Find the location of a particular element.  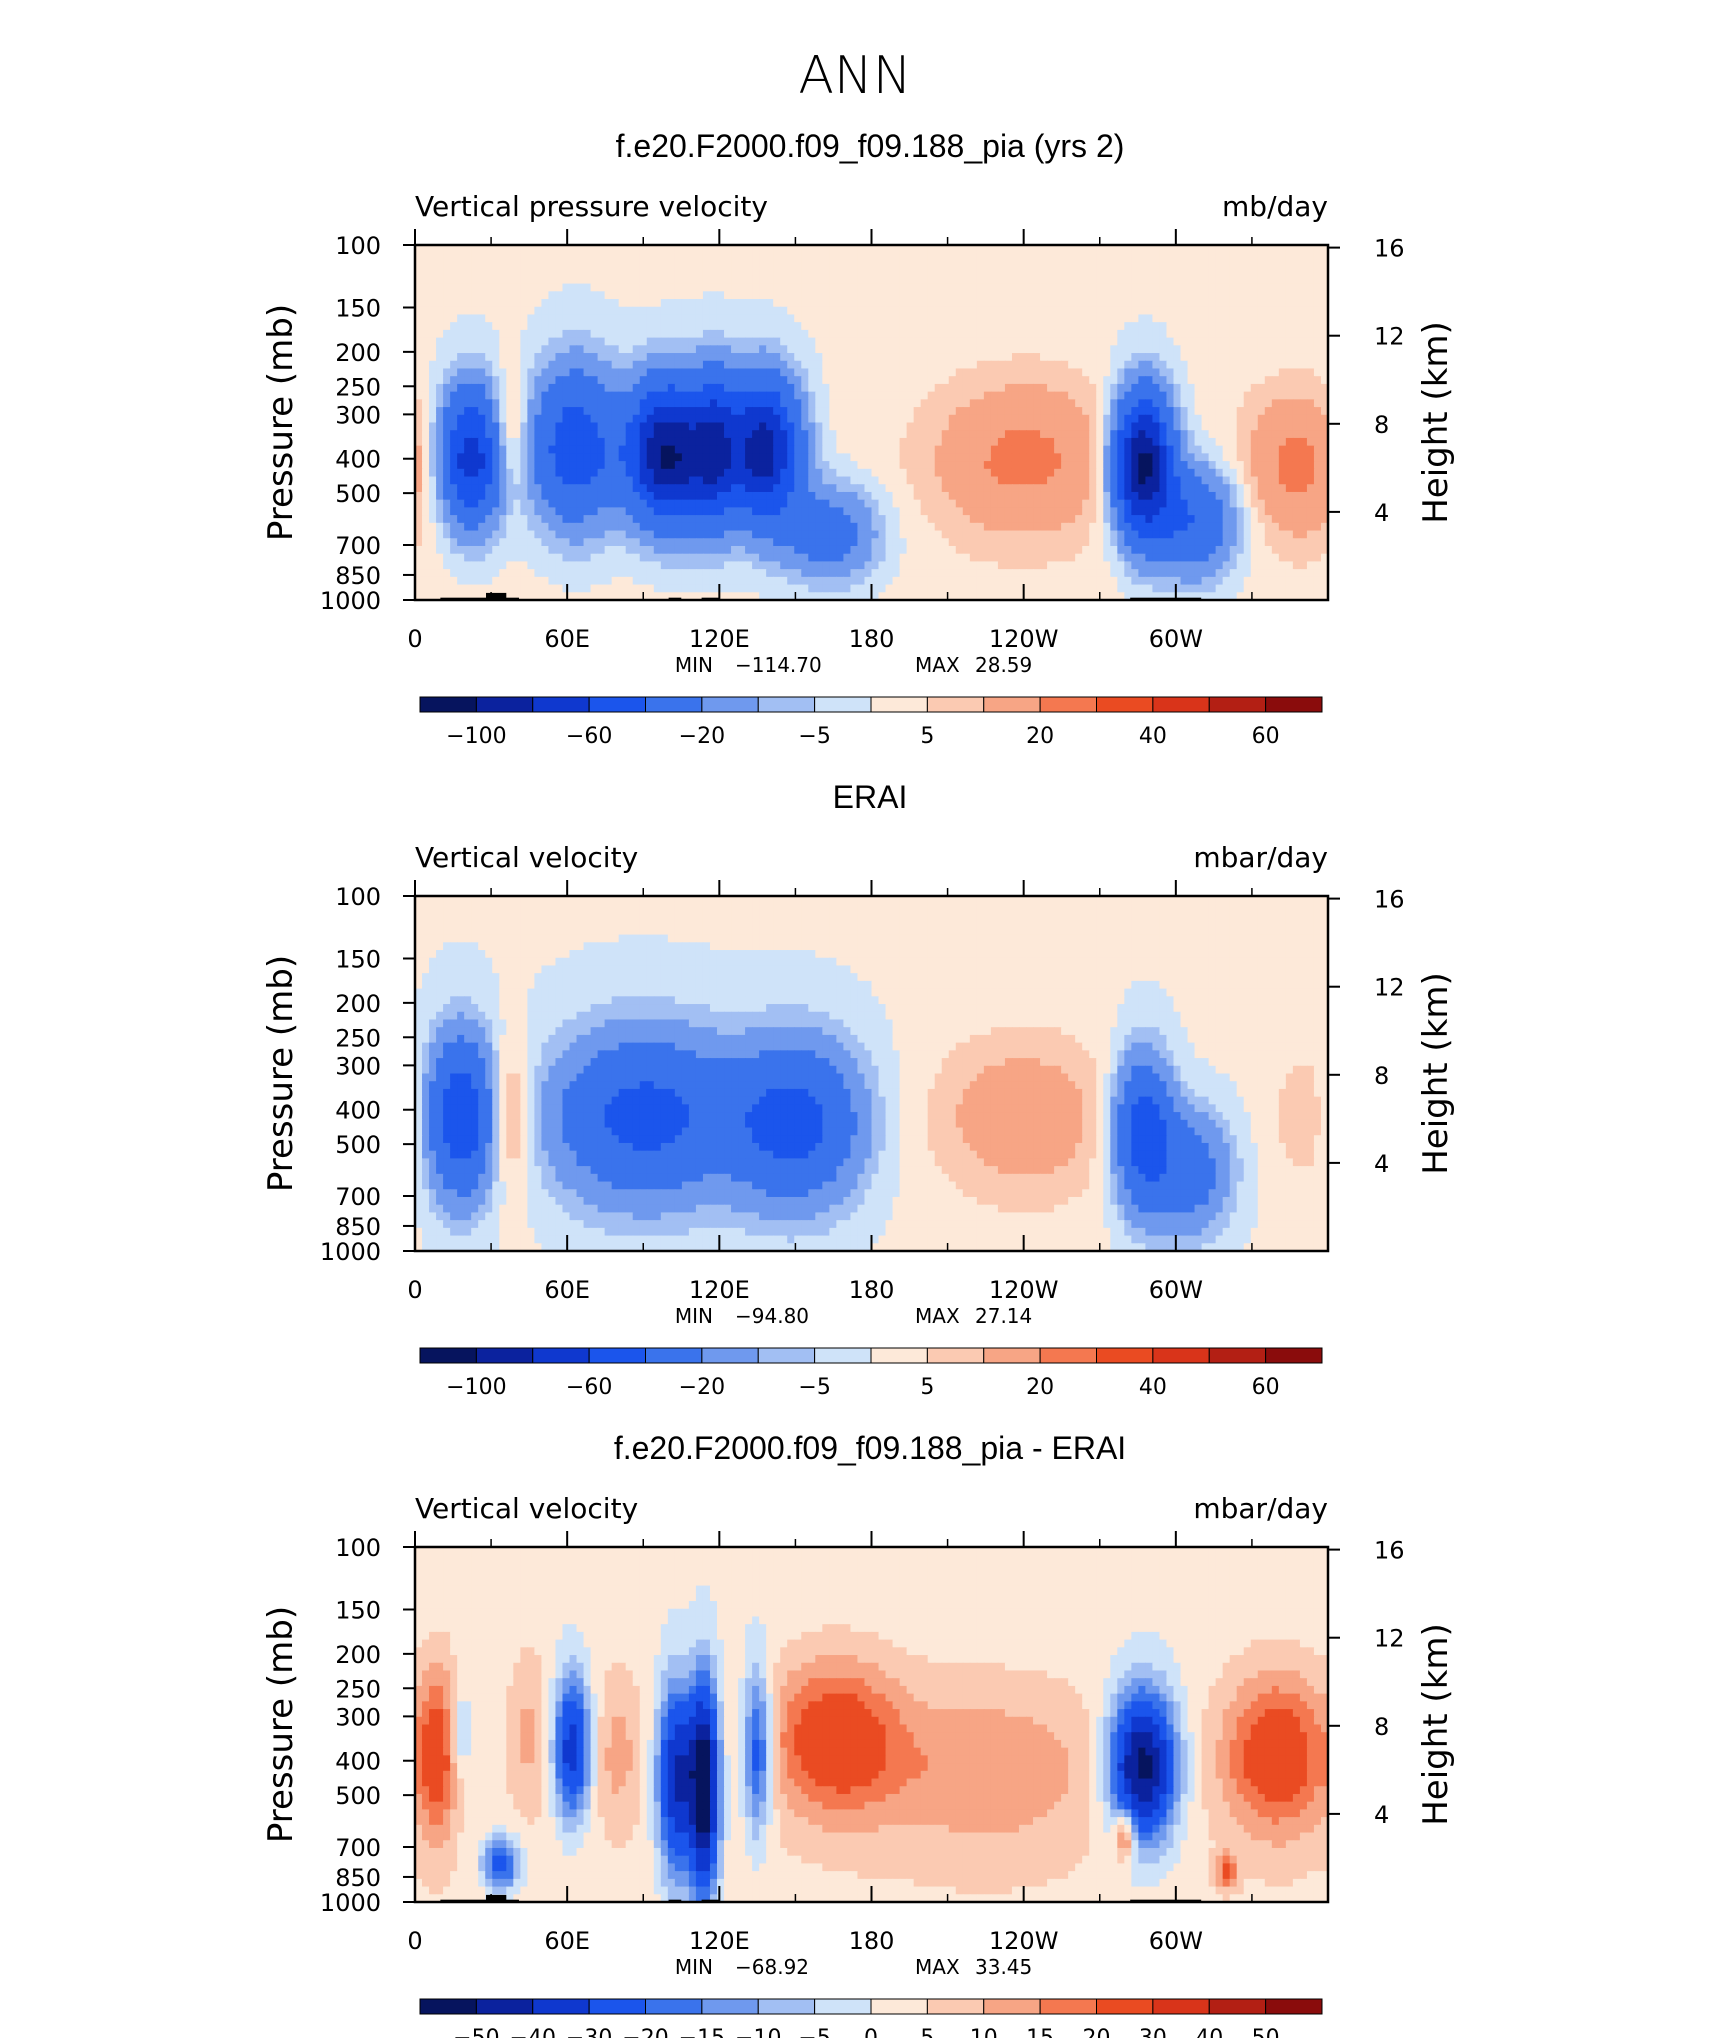

x-tick-label: 60E is located at coordinates (567, 1941).